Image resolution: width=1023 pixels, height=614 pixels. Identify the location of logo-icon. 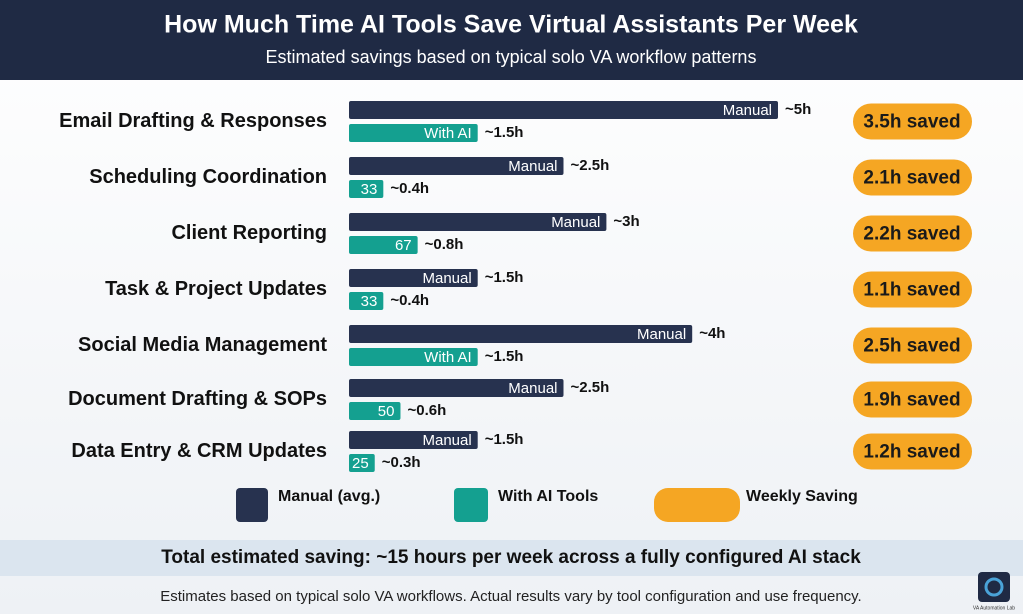
(994, 587).